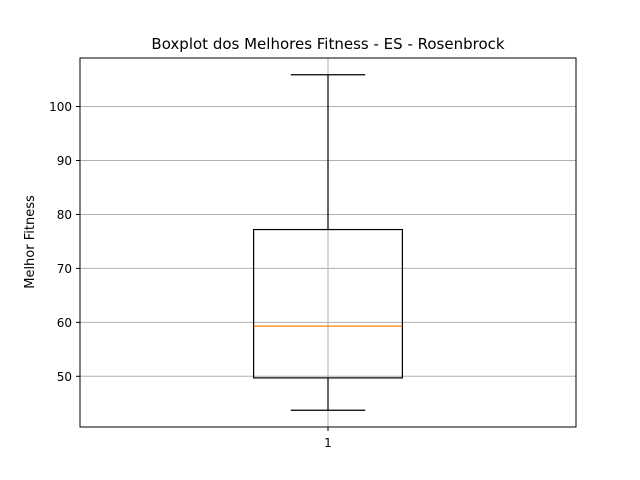 The image size is (640, 480). What do you see at coordinates (64, 215) in the screenshot?
I see `y-tick-label: 80` at bounding box center [64, 215].